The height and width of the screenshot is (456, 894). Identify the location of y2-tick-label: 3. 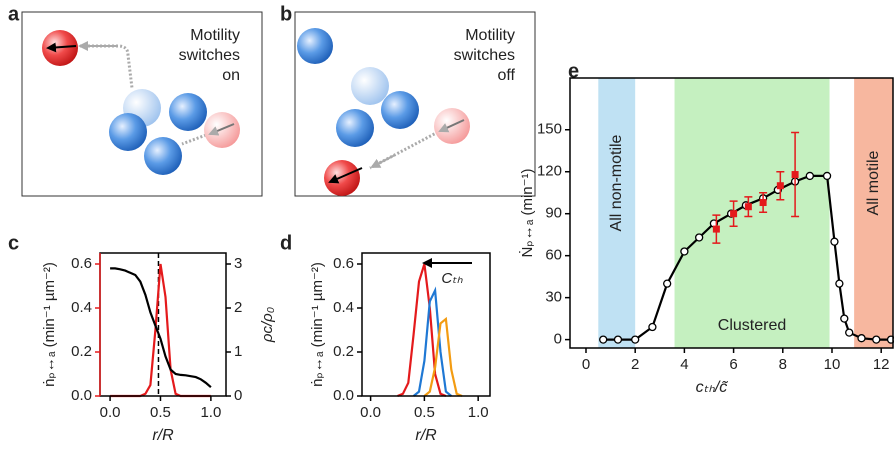
(238, 263).